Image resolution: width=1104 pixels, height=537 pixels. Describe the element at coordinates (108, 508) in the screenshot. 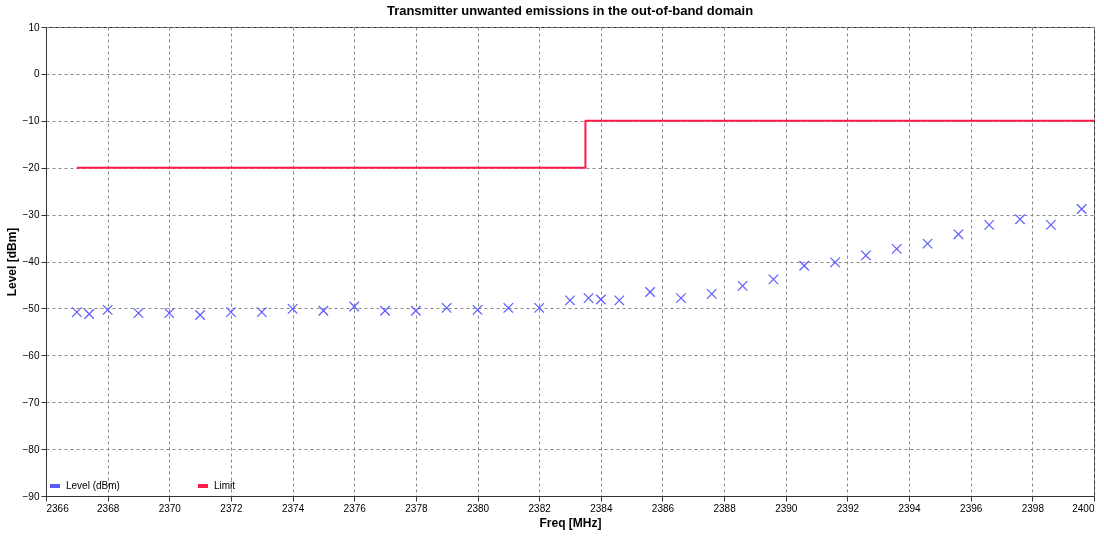

I see `x-tick-label: 2368` at that location.